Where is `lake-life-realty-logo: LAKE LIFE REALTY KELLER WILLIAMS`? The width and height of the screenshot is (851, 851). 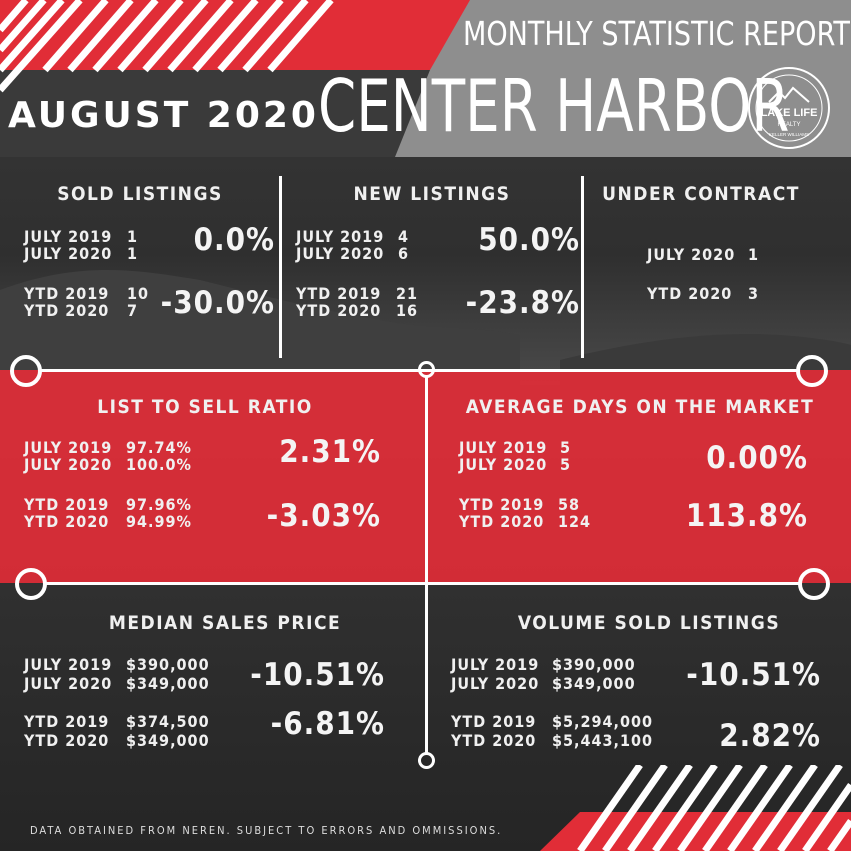
lake-life-realty-logo: LAKE LIFE REALTY KELLER WILLIAMS is located at coordinates (789, 108).